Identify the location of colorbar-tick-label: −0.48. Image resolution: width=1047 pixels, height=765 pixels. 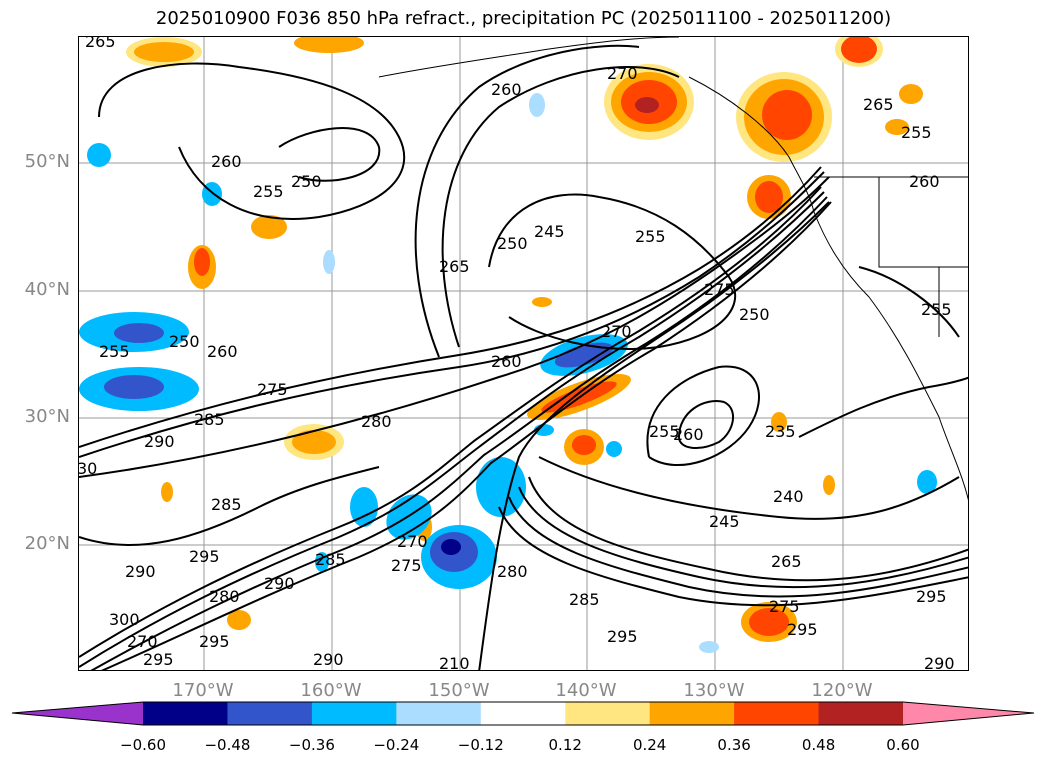
(227, 745).